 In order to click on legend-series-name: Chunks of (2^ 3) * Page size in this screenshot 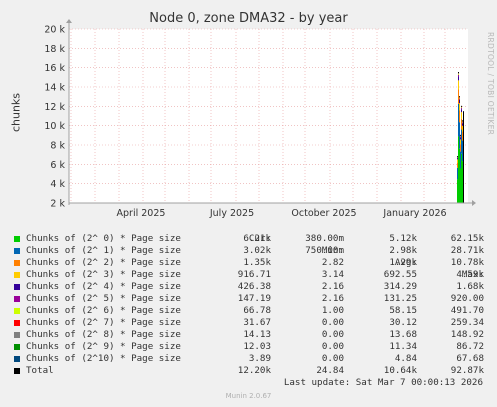, I will do `click(103, 274)`.